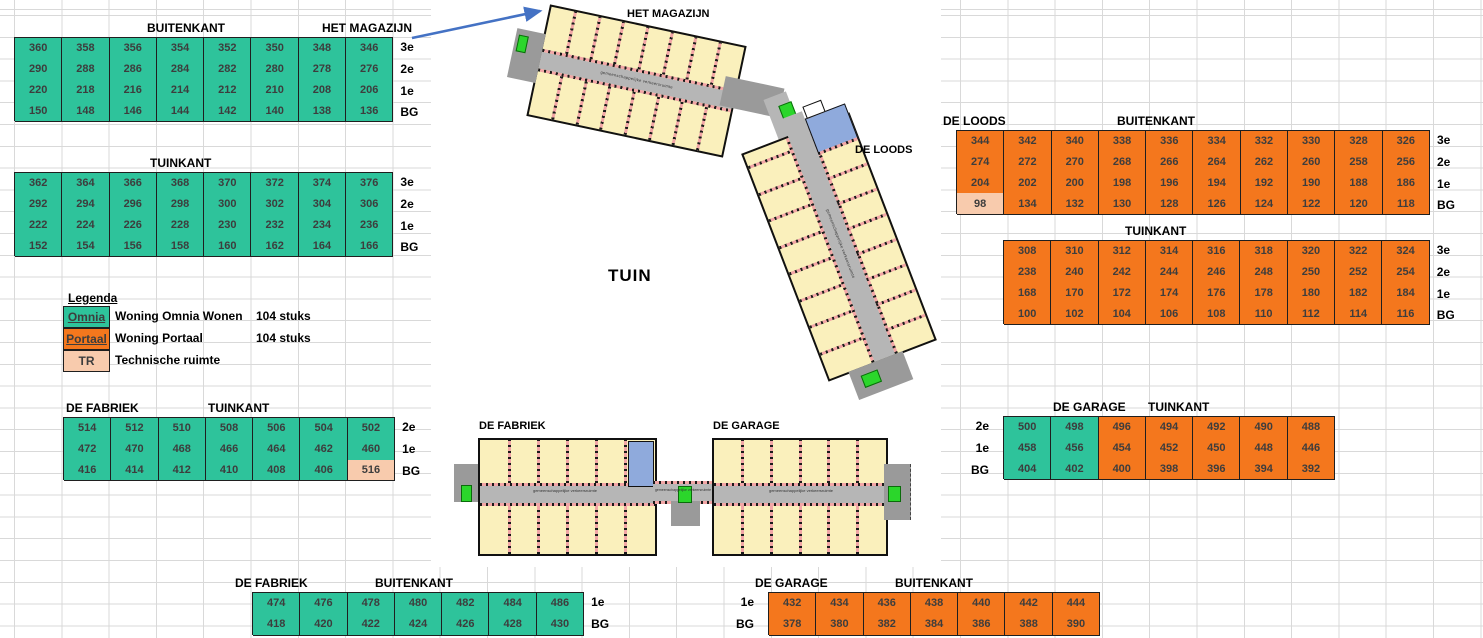 The width and height of the screenshot is (1483, 638). What do you see at coordinates (275, 225) in the screenshot?
I see `unit-cell-232: 232` at bounding box center [275, 225].